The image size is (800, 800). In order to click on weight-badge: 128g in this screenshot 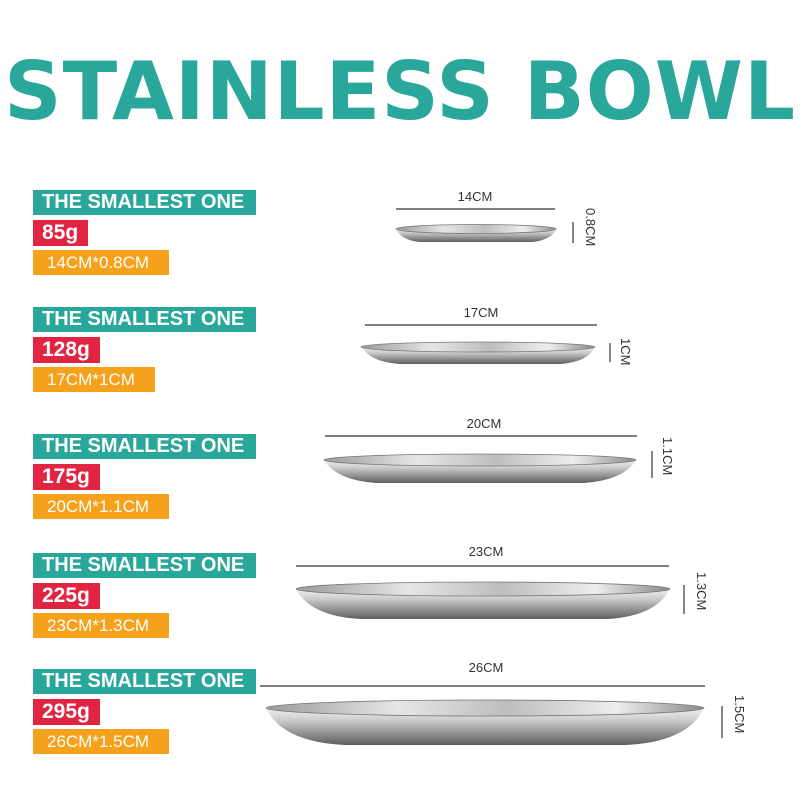, I will do `click(66, 350)`.